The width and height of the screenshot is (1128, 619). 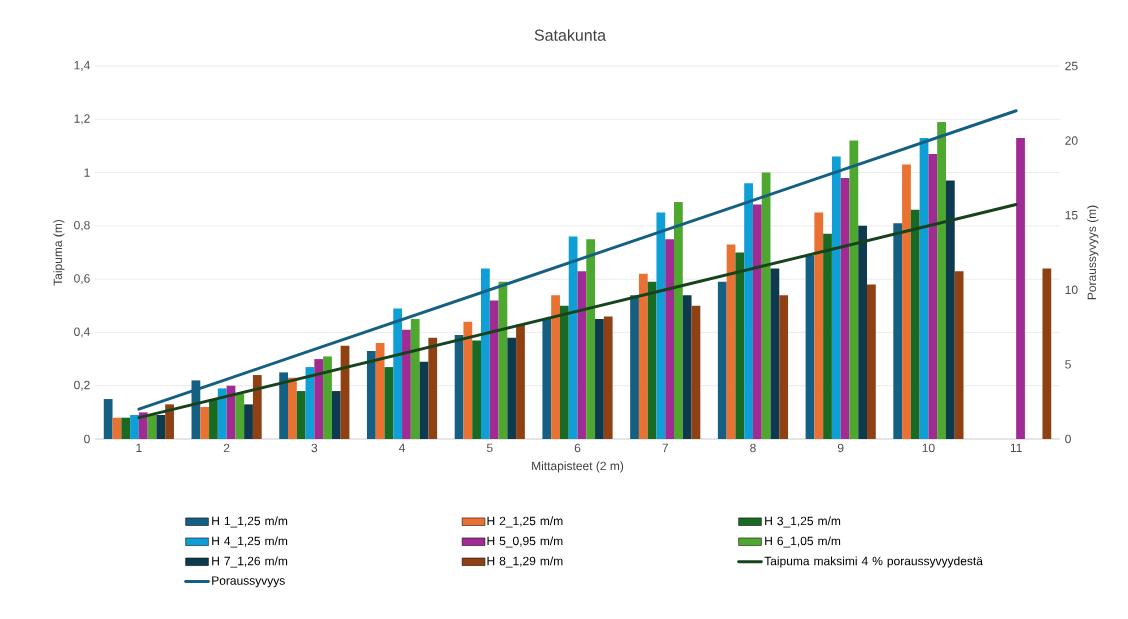 What do you see at coordinates (82, 225) in the screenshot?
I see `y-tick-label: 0,8` at bounding box center [82, 225].